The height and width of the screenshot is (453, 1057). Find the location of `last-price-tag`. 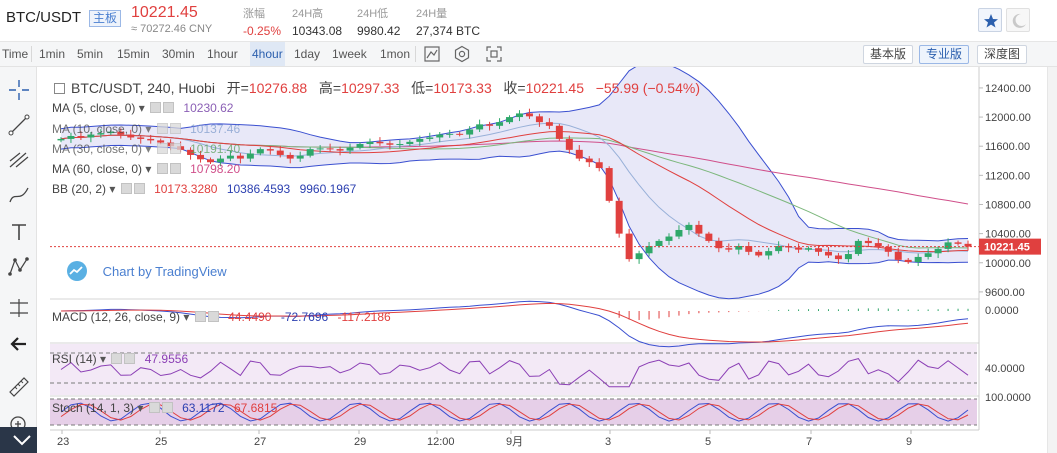

last-price-tag is located at coordinates (1010, 246).